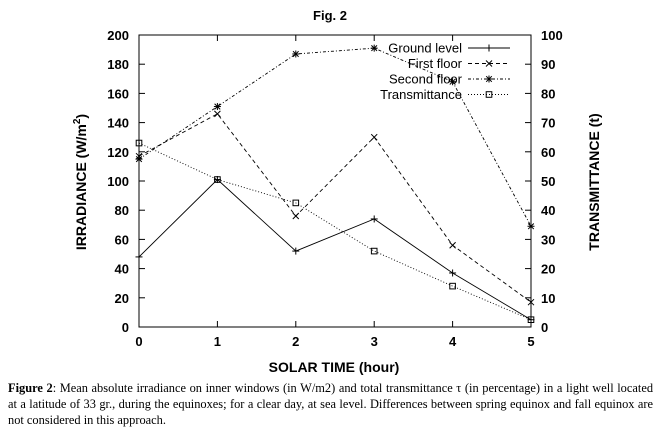  What do you see at coordinates (594, 181) in the screenshot?
I see `y-axis-label-right: TRANSMITTANCE (t)` at bounding box center [594, 181].